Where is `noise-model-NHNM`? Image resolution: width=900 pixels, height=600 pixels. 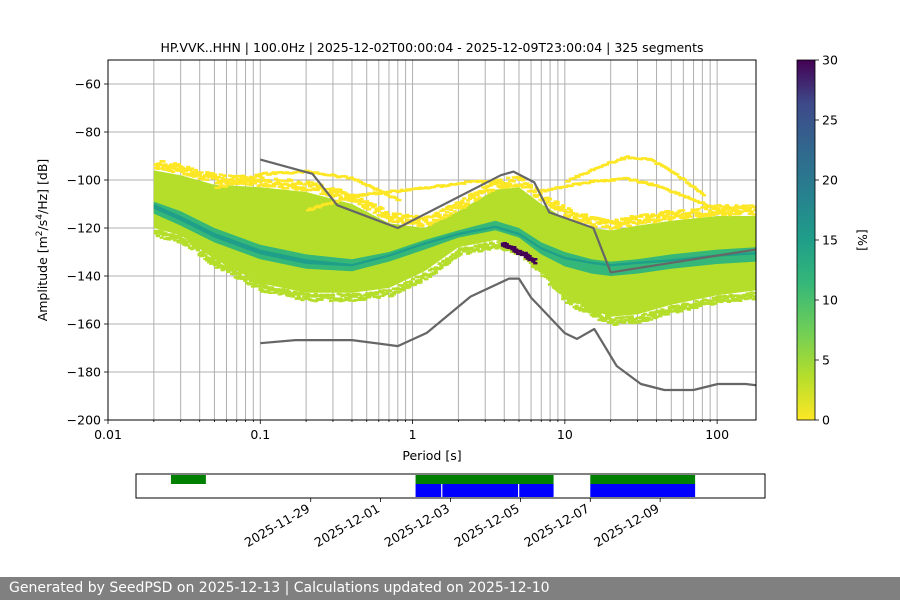 noise-model-NHNM is located at coordinates (508, 216).